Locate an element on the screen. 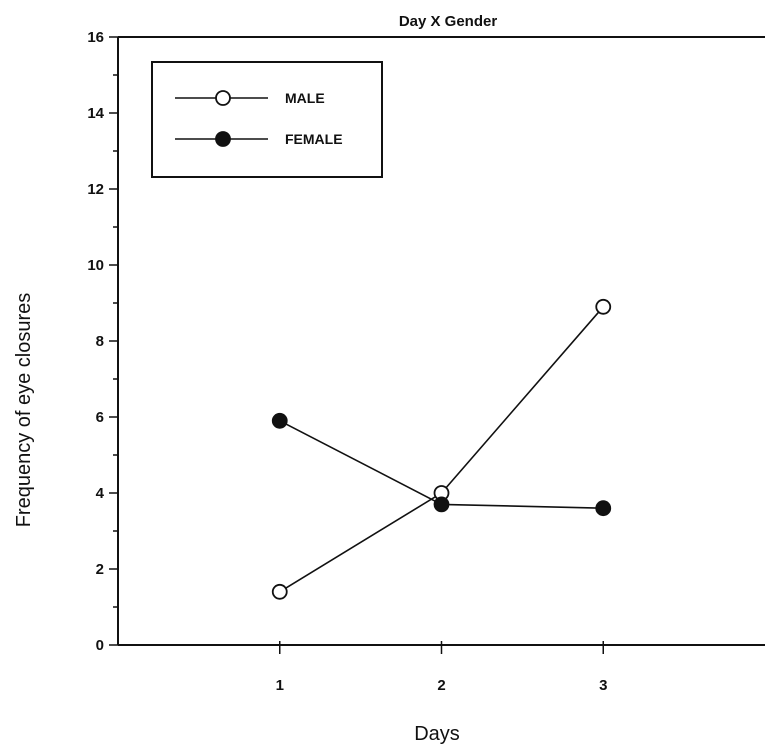 The width and height of the screenshot is (765, 749). legend-marker-female is located at coordinates (223, 139).